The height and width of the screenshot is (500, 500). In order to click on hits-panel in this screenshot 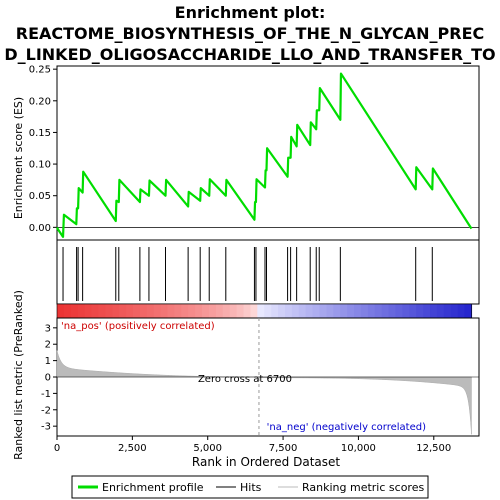, I will do `click(268, 272)`.